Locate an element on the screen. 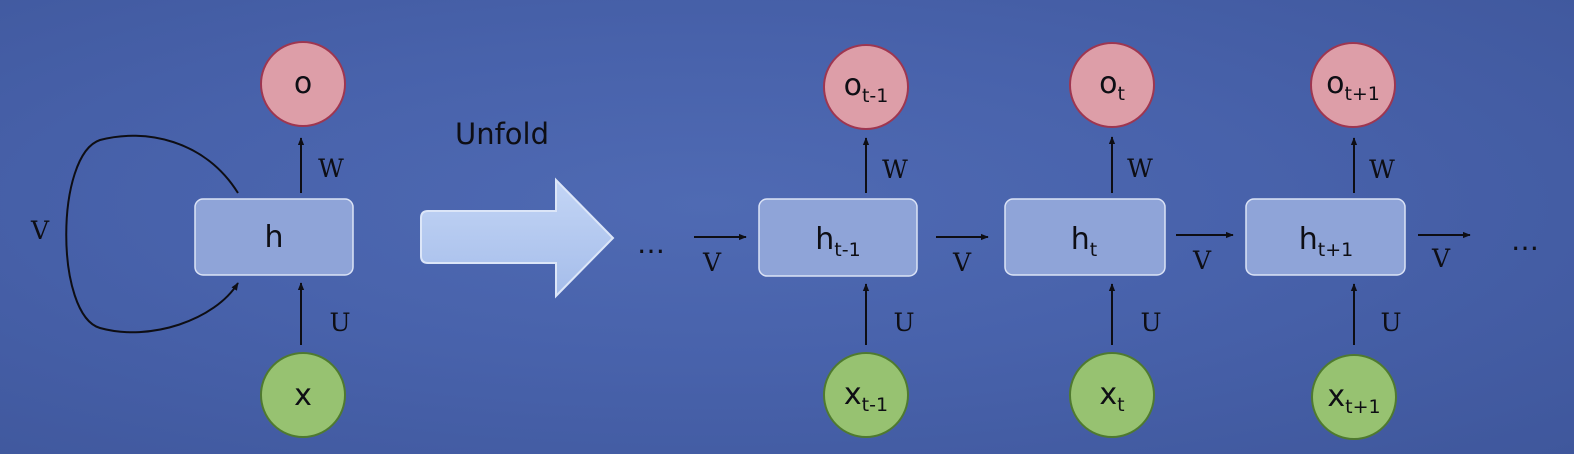 This screenshot has height=454, width=1574. folded-output-label: o is located at coordinates (303, 83).